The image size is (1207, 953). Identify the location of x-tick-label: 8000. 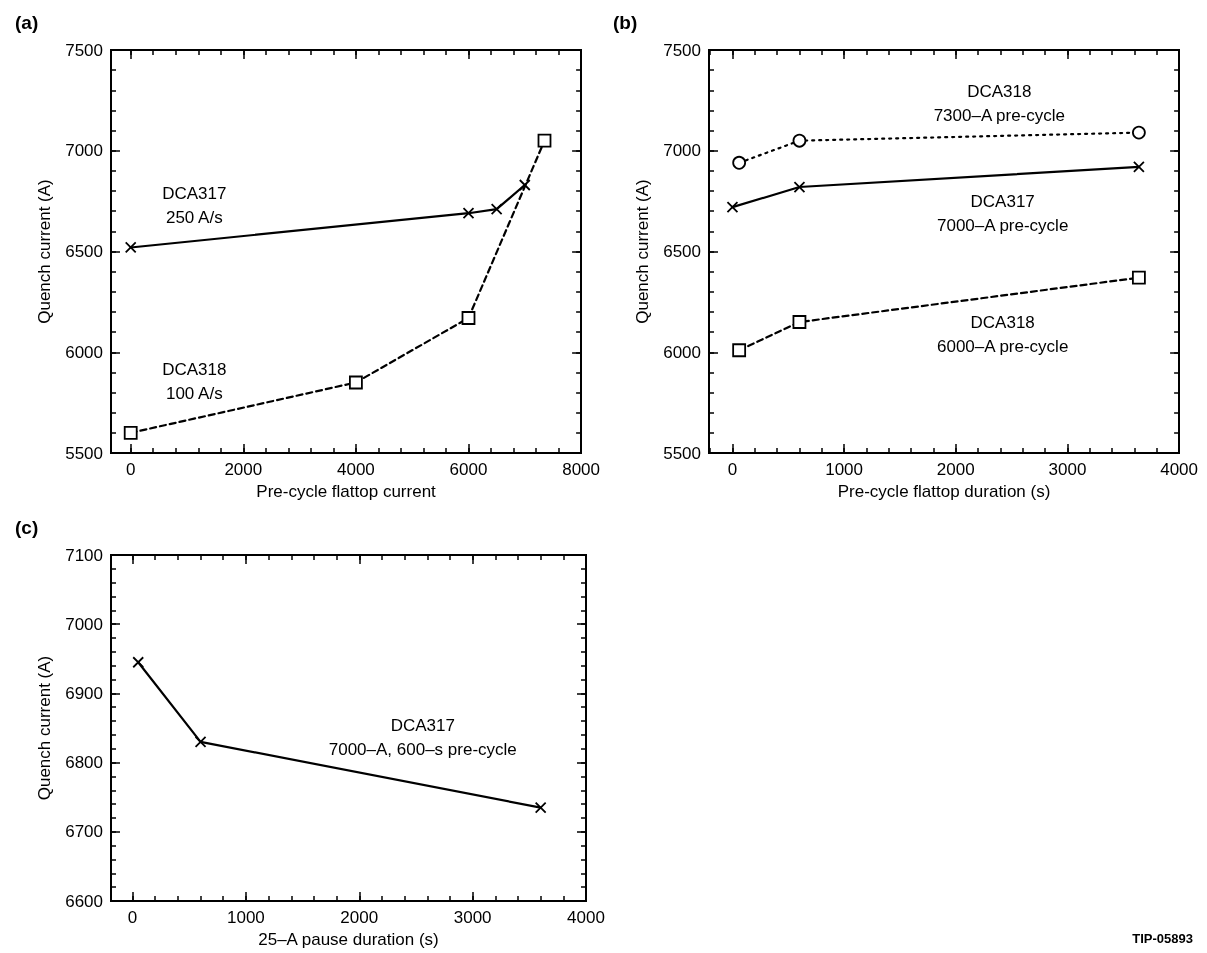
(581, 469).